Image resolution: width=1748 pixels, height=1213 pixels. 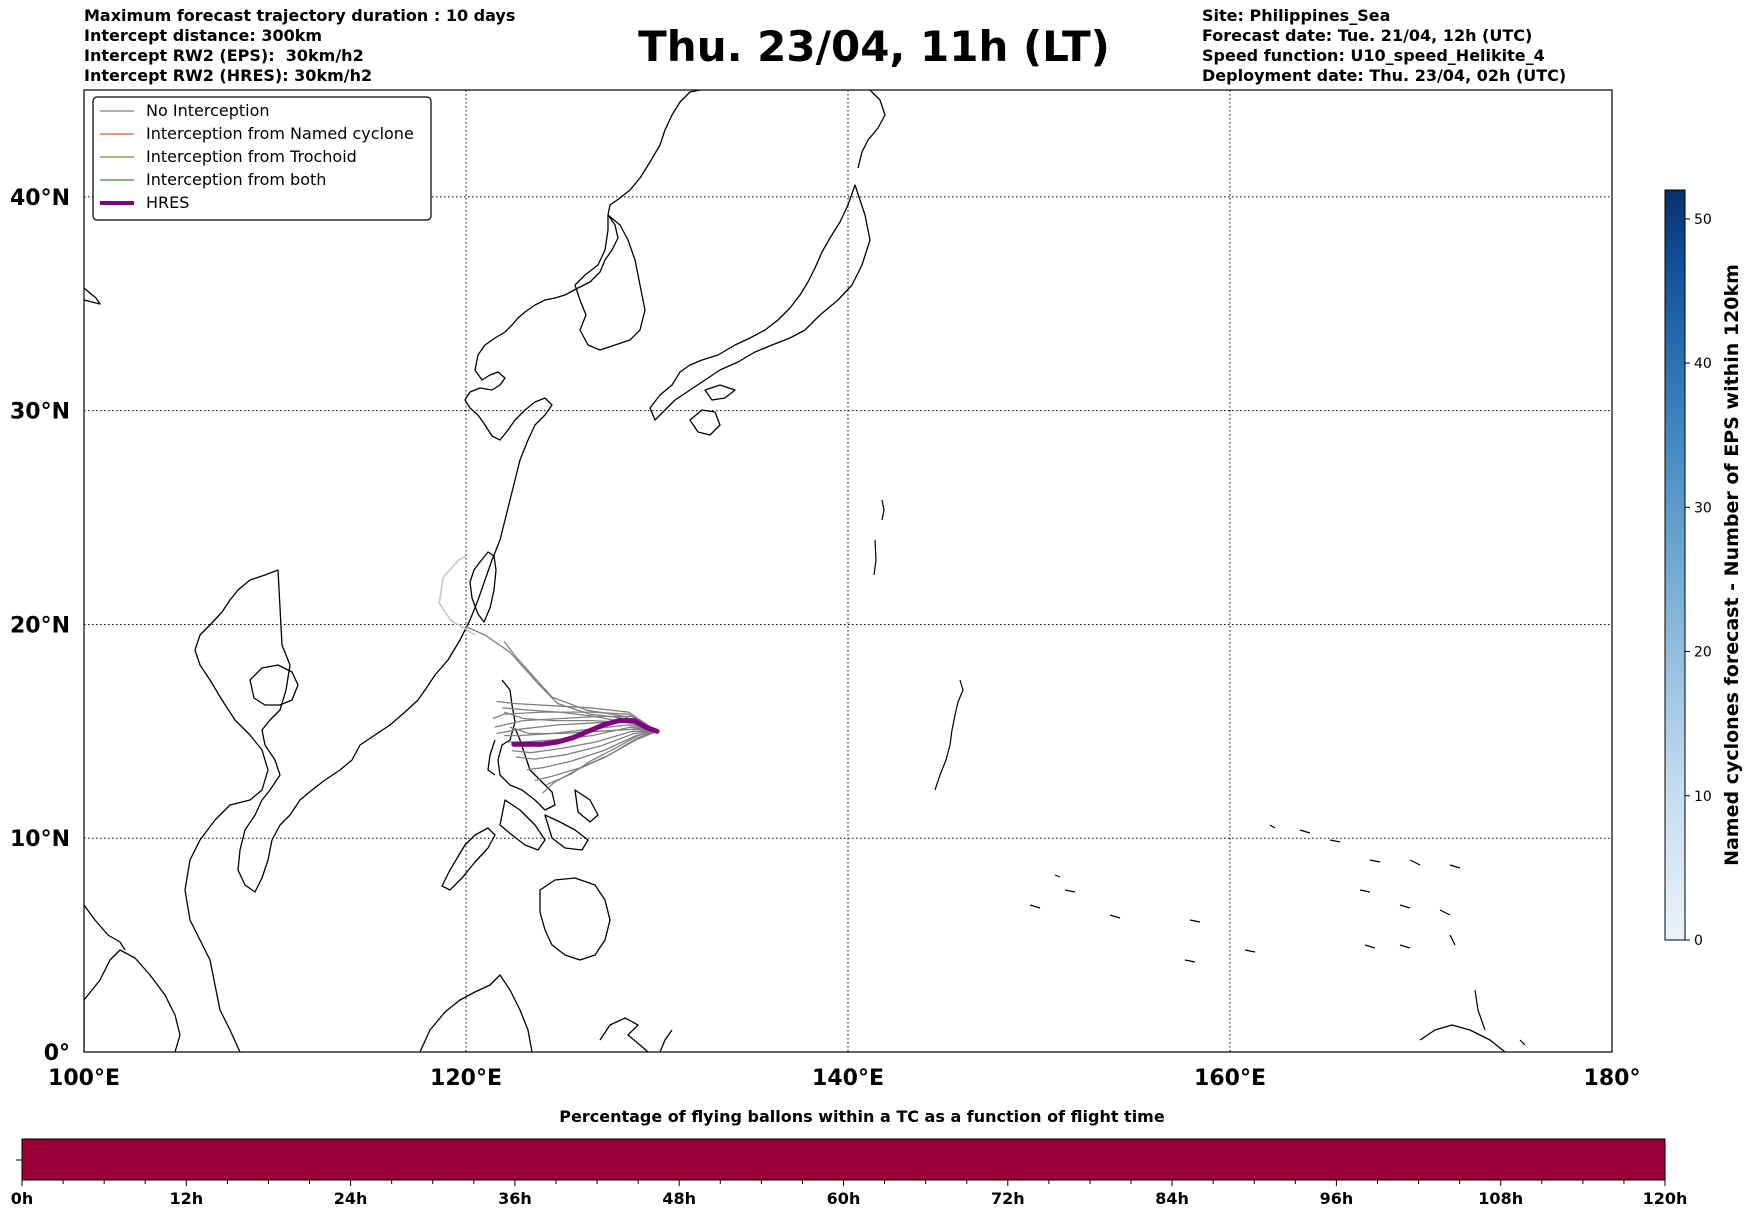 What do you see at coordinates (1172, 1198) in the screenshot?
I see `time-bar-tick-label: 84h` at bounding box center [1172, 1198].